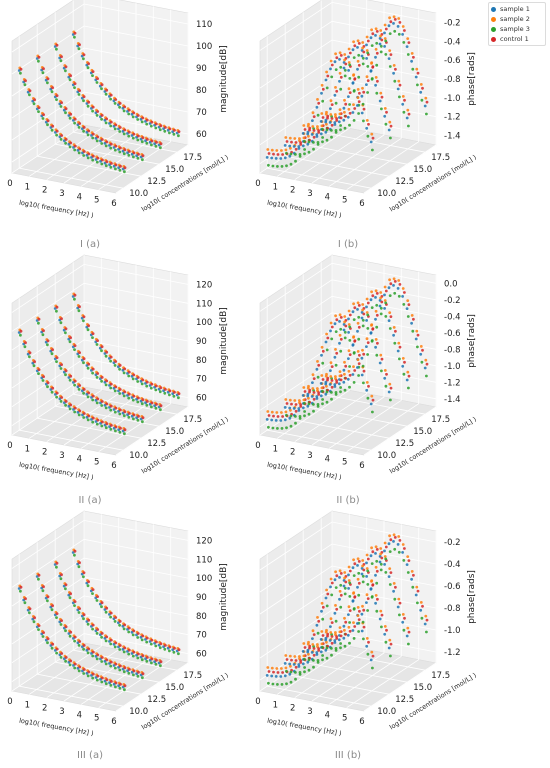 The width and height of the screenshot is (550, 768). Describe the element at coordinates (44, 709) in the screenshot. I see `x-tick-label: 2` at that location.